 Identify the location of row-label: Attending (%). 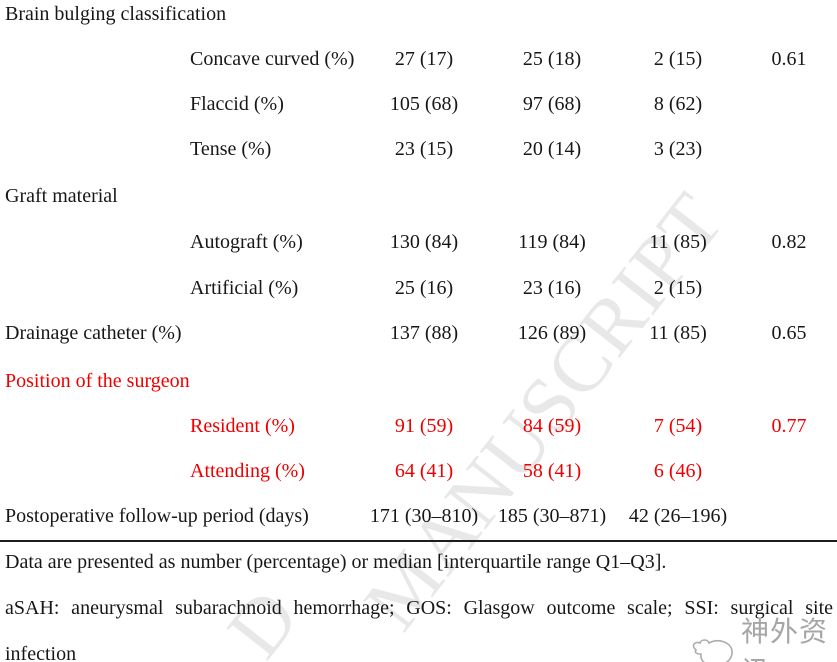
(247, 471).